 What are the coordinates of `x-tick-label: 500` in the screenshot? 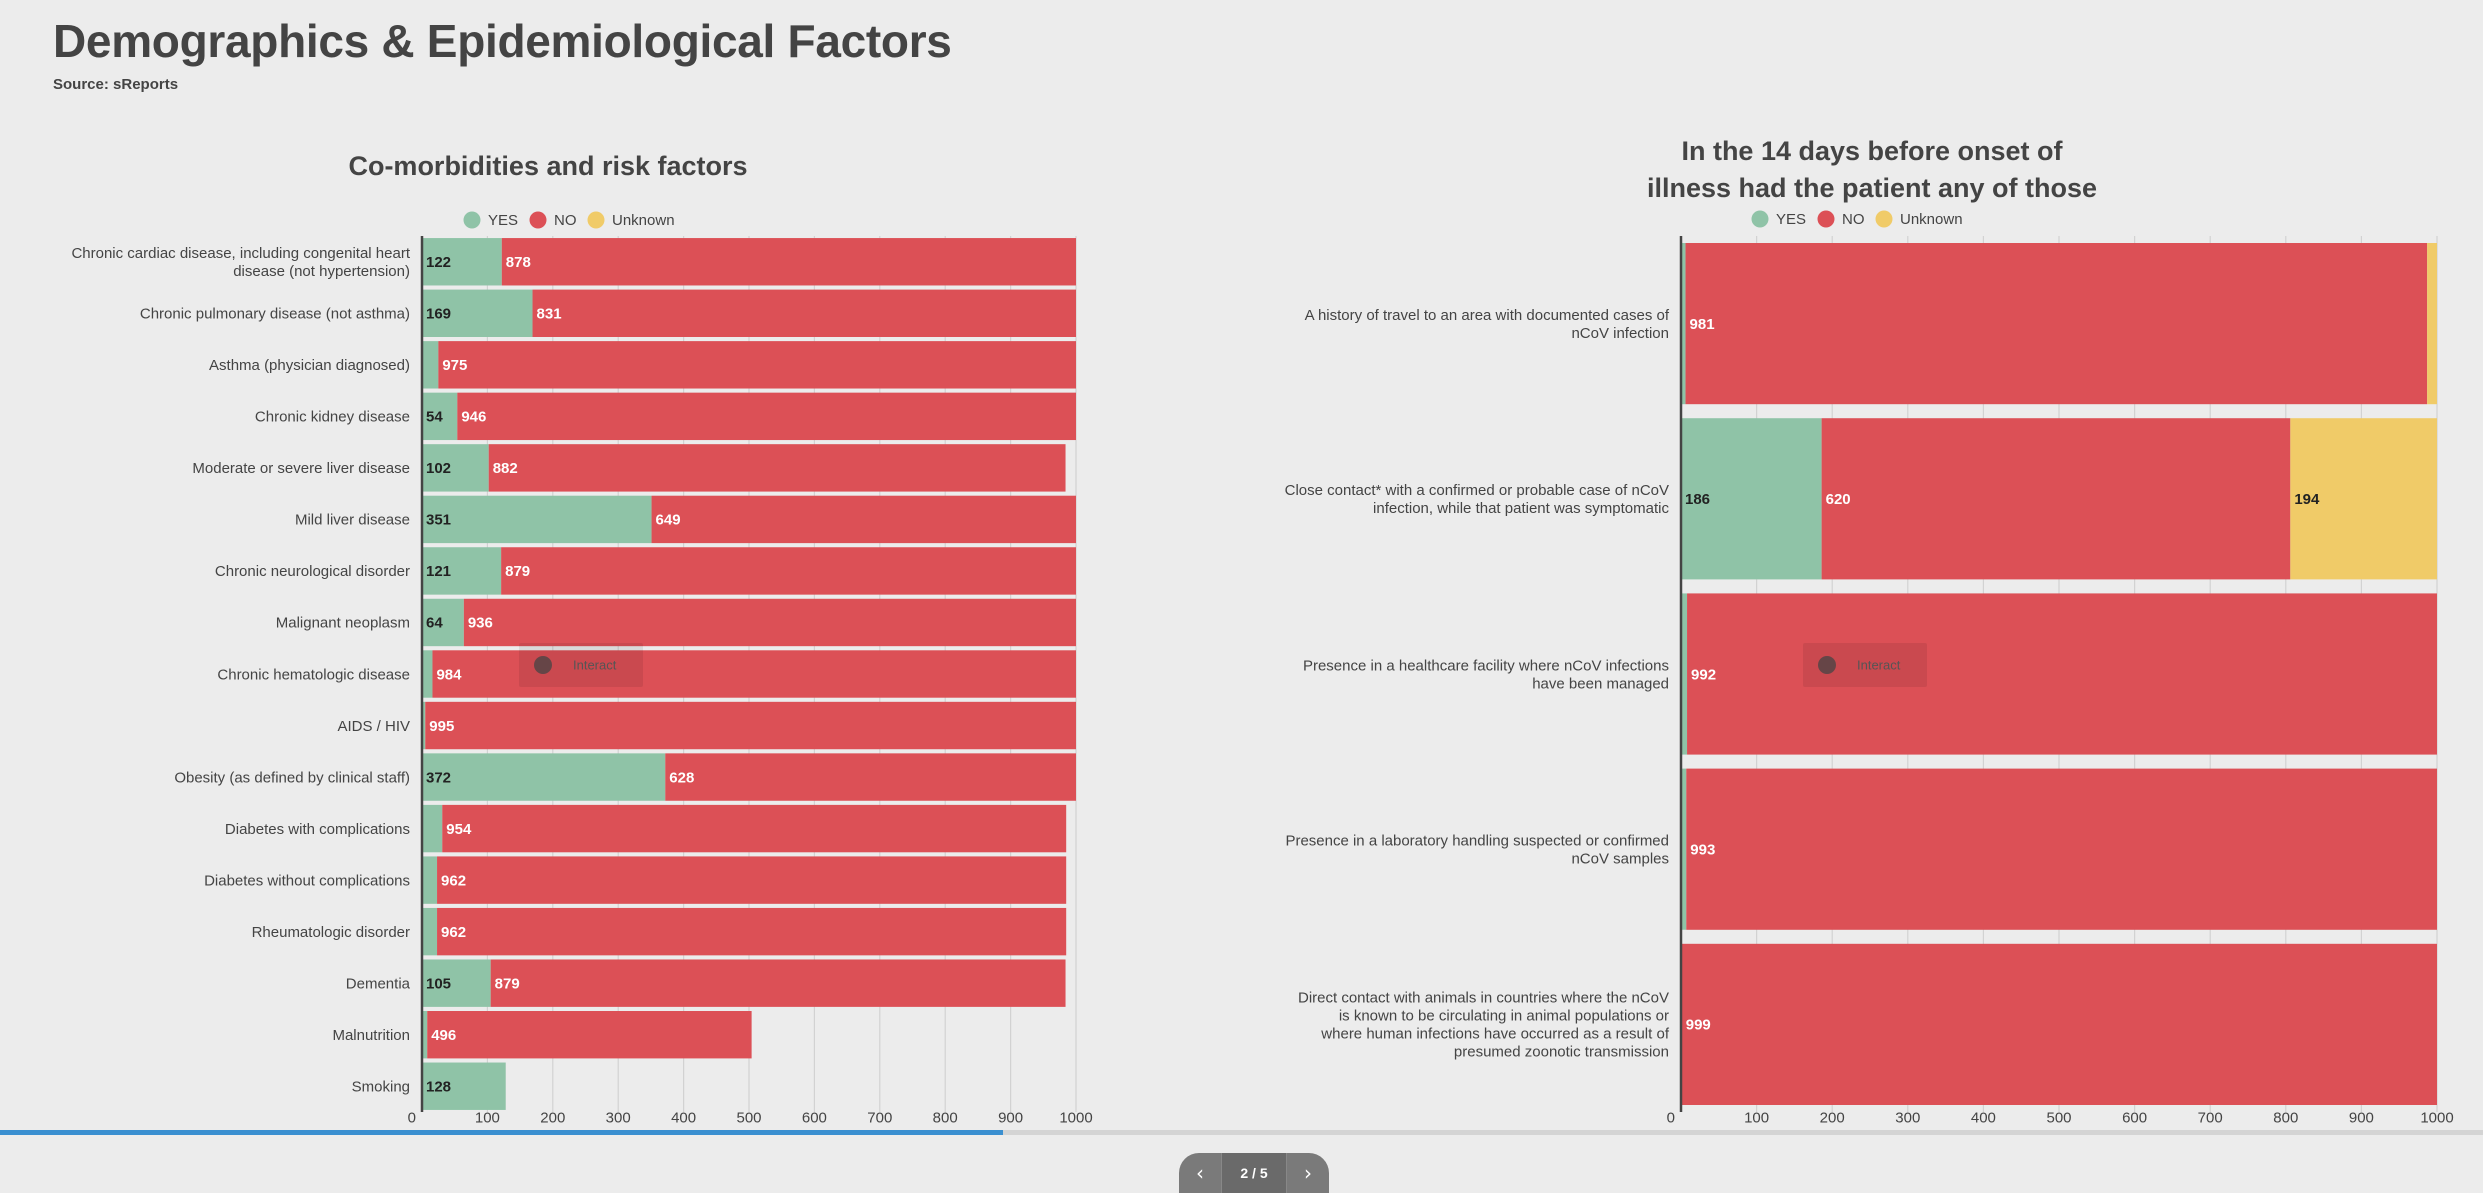 It's located at (2058, 1117).